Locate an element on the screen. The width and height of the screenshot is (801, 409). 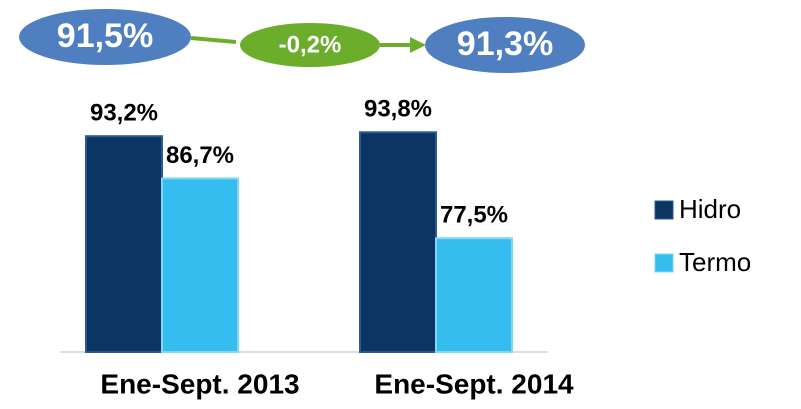
annotation: 91,5% is located at coordinates (105, 36).